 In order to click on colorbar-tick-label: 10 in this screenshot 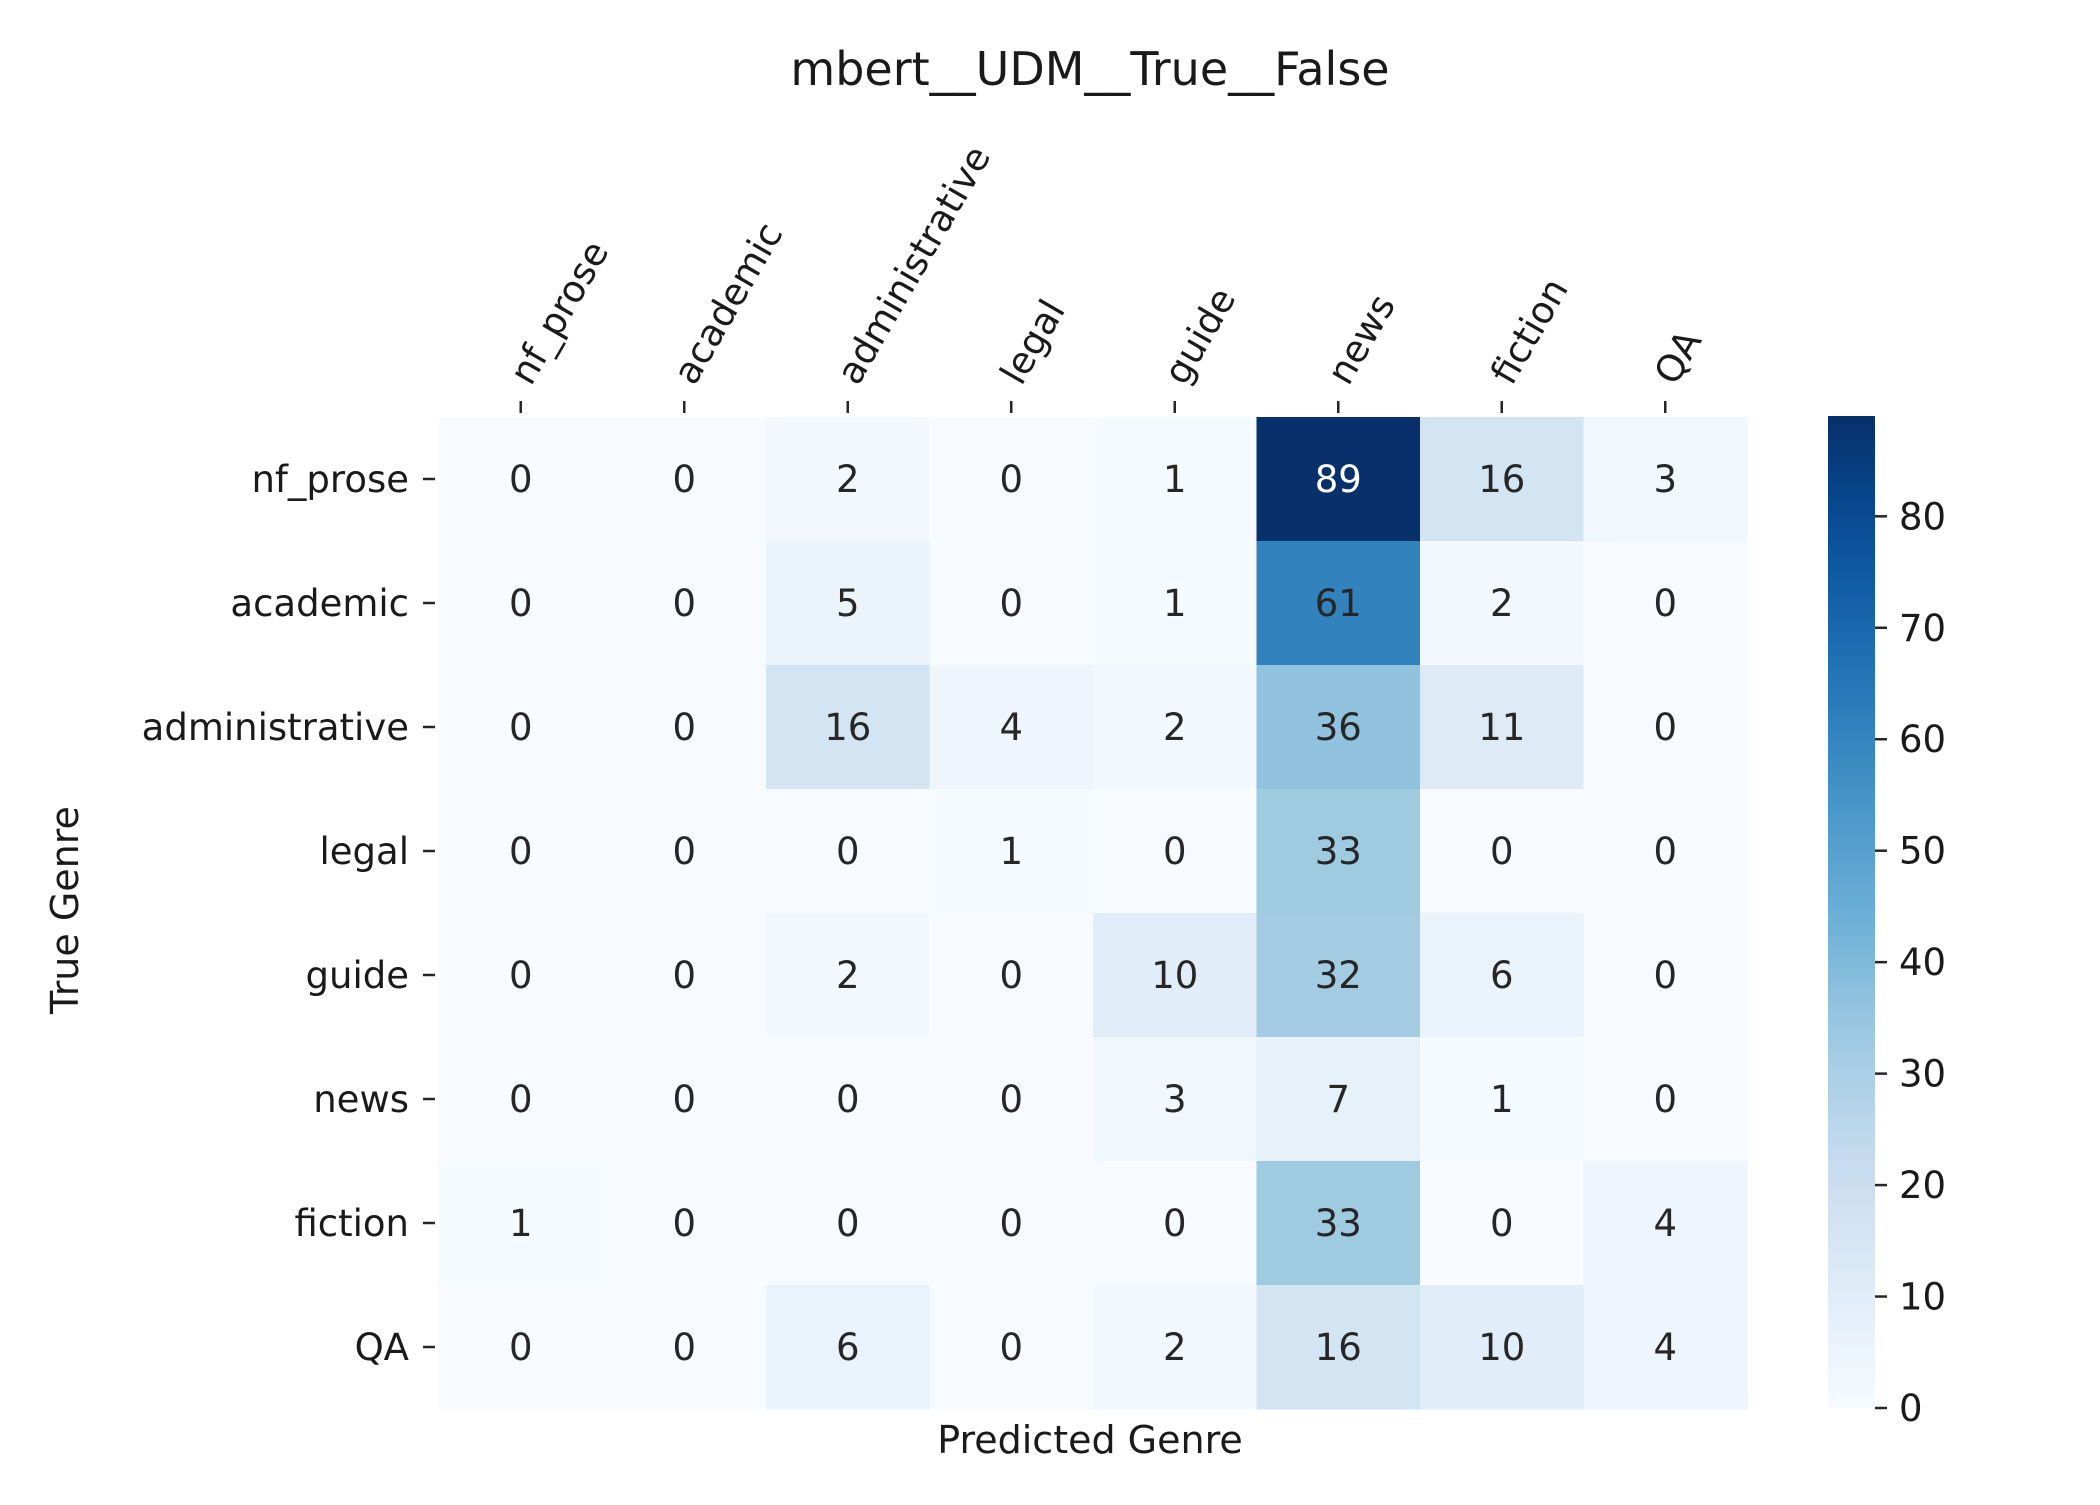, I will do `click(1922, 1297)`.